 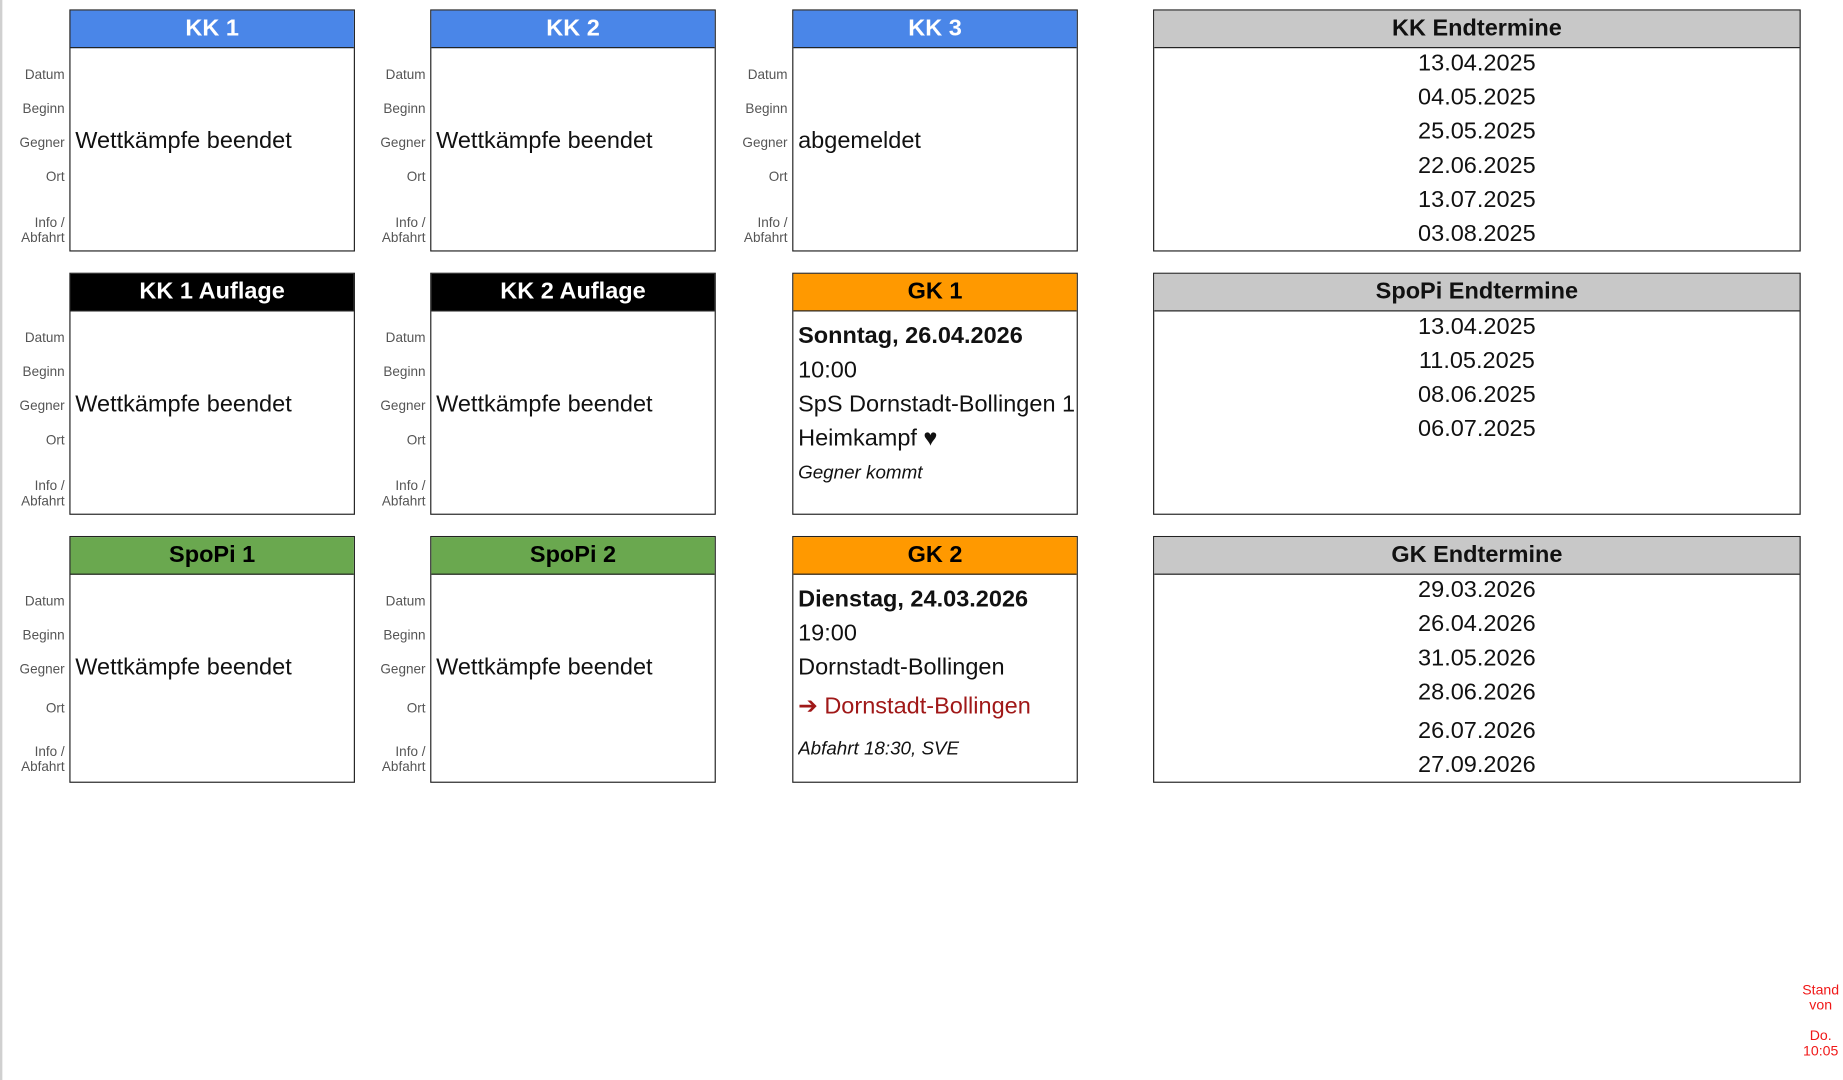 What do you see at coordinates (1477, 326) in the screenshot?
I see `end-date-item: 13.04.2025` at bounding box center [1477, 326].